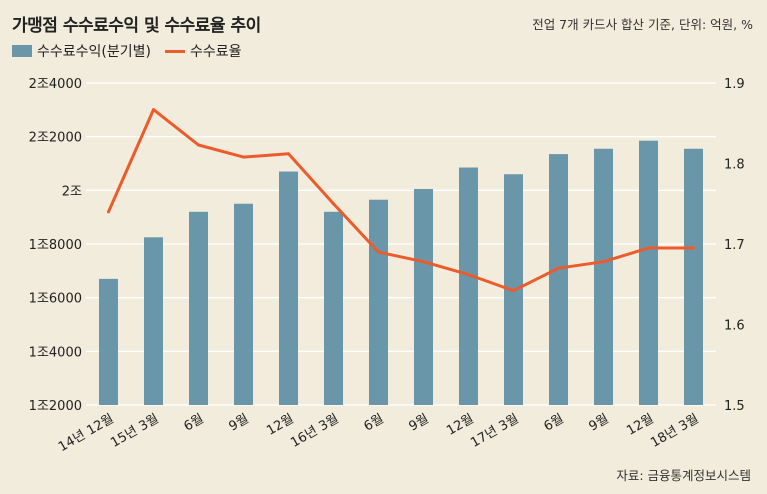 The image size is (767, 494). Describe the element at coordinates (734, 245) in the screenshot. I see `y-right-tick-label: 1.7` at that location.